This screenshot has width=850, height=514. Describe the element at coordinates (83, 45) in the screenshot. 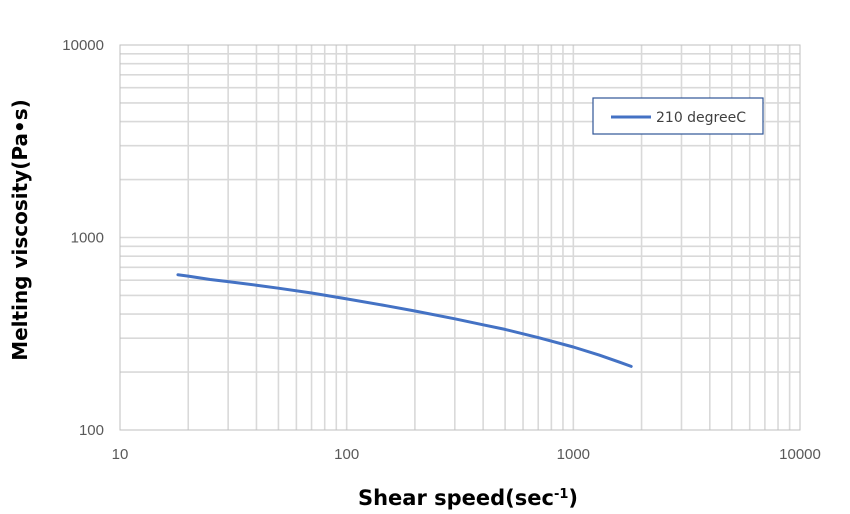

I see `y-tick-label: 10000` at that location.